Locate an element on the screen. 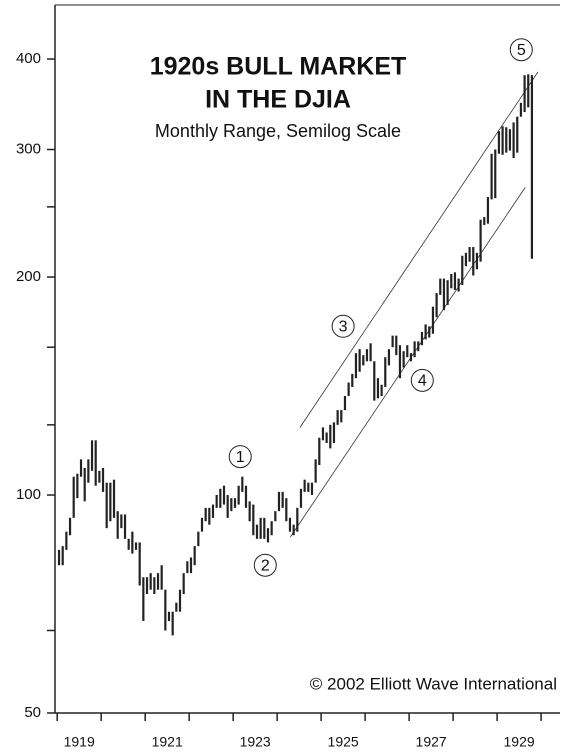 The width and height of the screenshot is (564, 755). chart-title: IN THE DJIA is located at coordinates (278, 100).